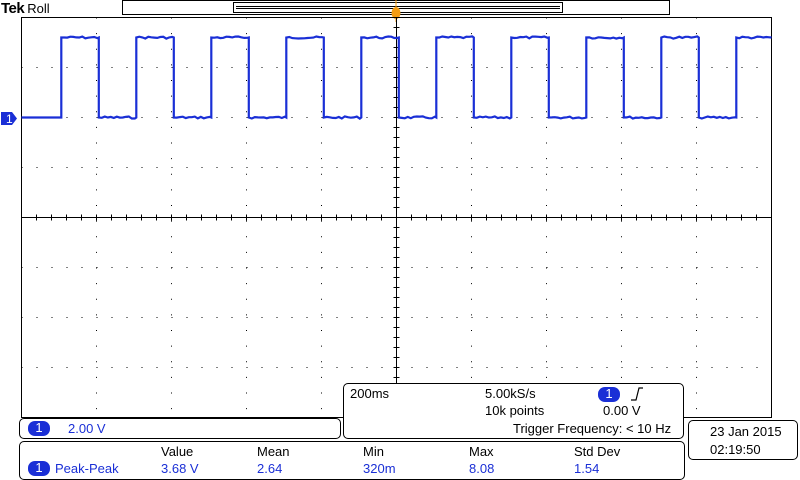  Describe the element at coordinates (270, 468) in the screenshot. I see `meas-mean: 2.64` at that location.